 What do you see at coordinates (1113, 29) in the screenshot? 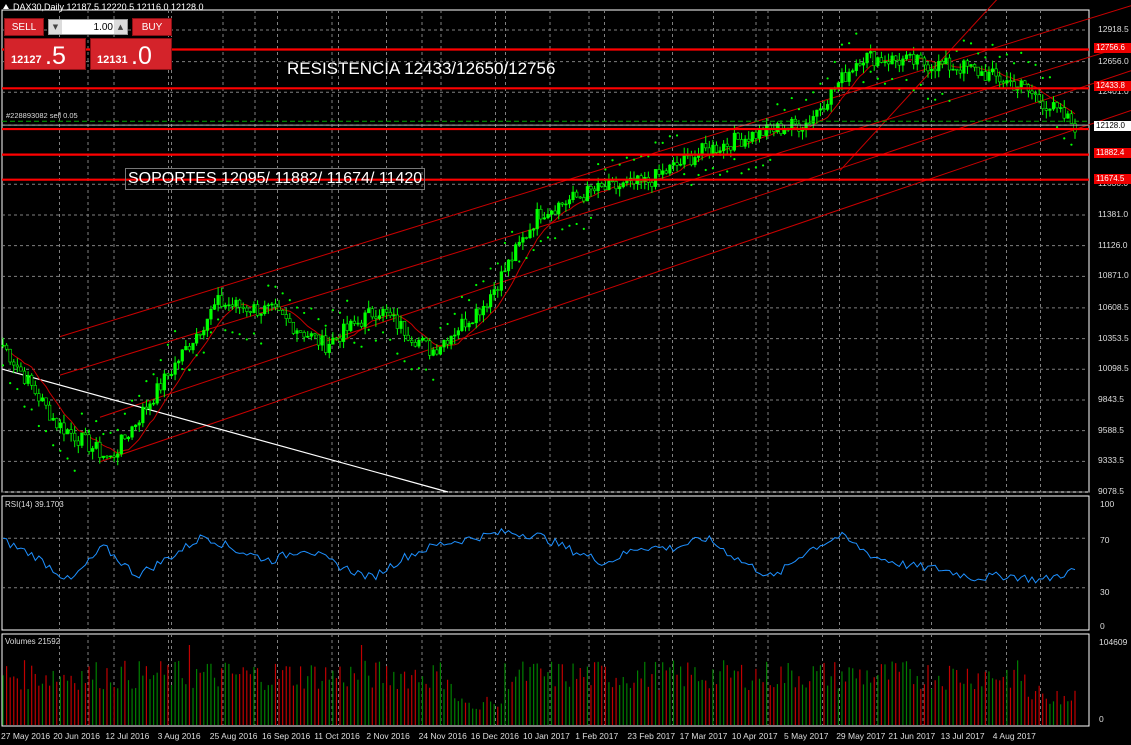
I see `price-axis-label: 12918.5` at bounding box center [1113, 29].